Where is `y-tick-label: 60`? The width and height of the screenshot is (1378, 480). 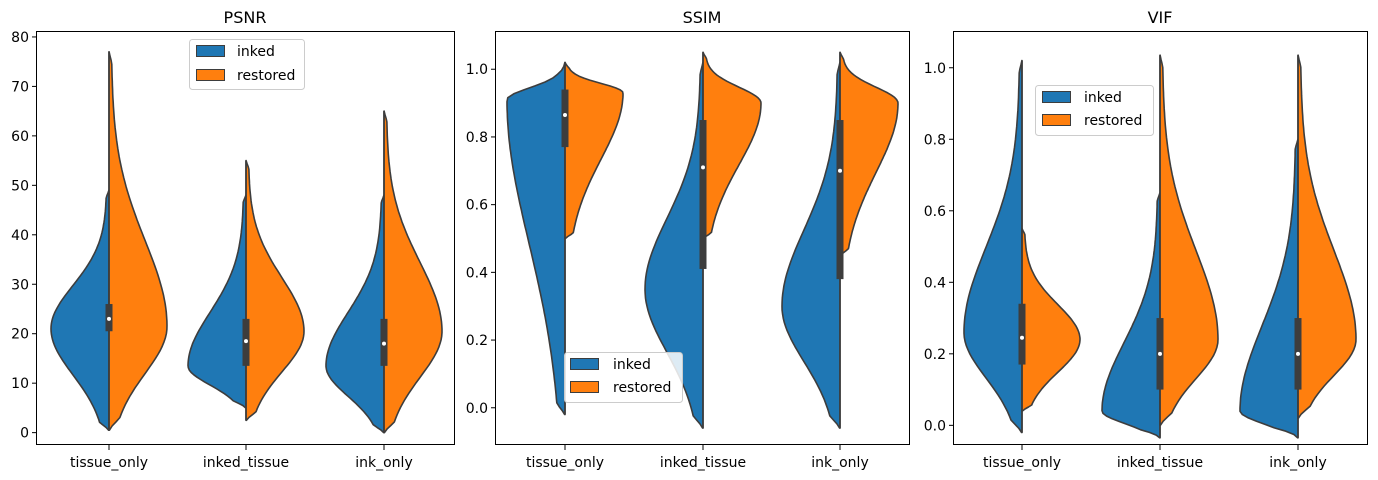
y-tick-label: 60 is located at coordinates (20, 137).